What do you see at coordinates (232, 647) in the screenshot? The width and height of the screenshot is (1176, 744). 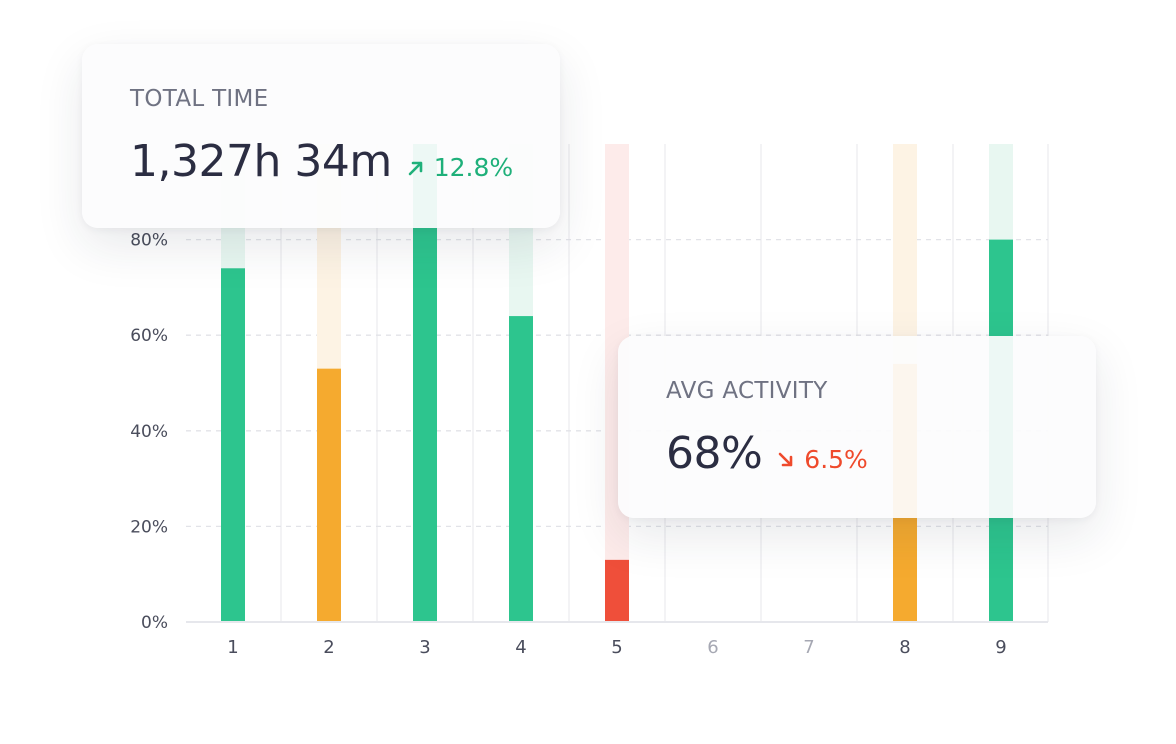 I see `x-tick-label: 1` at bounding box center [232, 647].